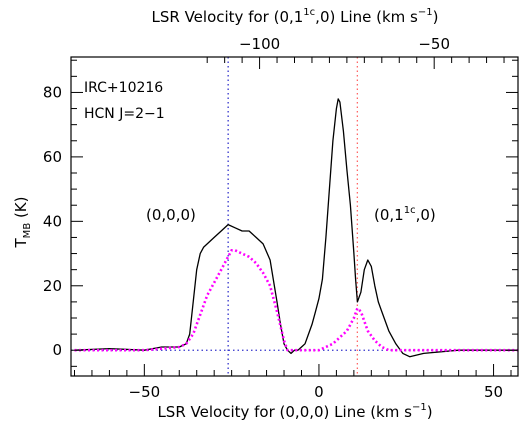 The width and height of the screenshot is (520, 425). Describe the element at coordinates (319, 392) in the screenshot. I see `x-tick-label: 0` at that location.